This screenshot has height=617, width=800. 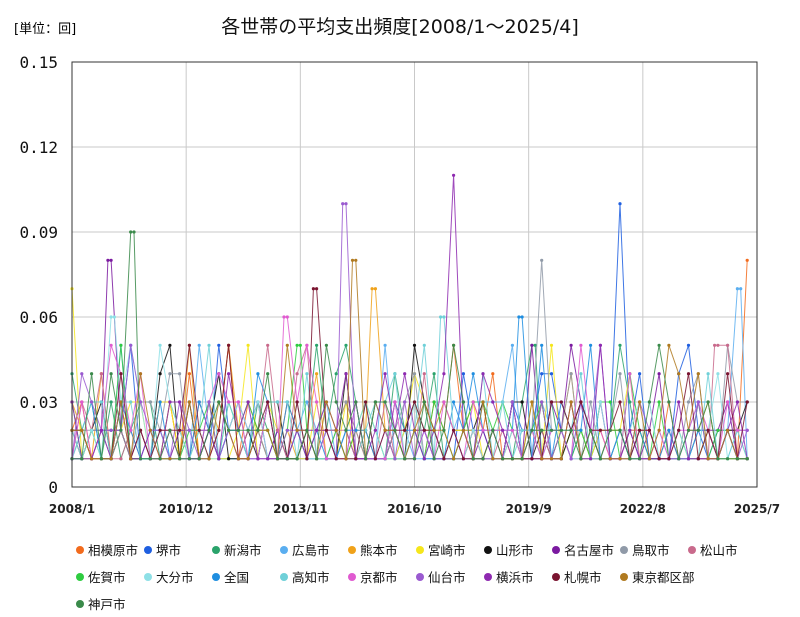 What do you see at coordinates (246, 576) in the screenshot?
I see `legend-item: 全国` at bounding box center [246, 576].